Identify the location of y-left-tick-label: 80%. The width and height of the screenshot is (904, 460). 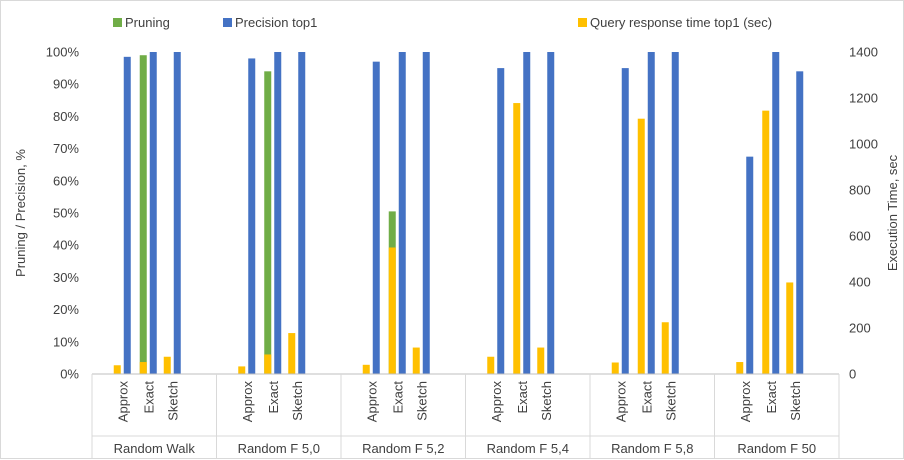
(66, 116).